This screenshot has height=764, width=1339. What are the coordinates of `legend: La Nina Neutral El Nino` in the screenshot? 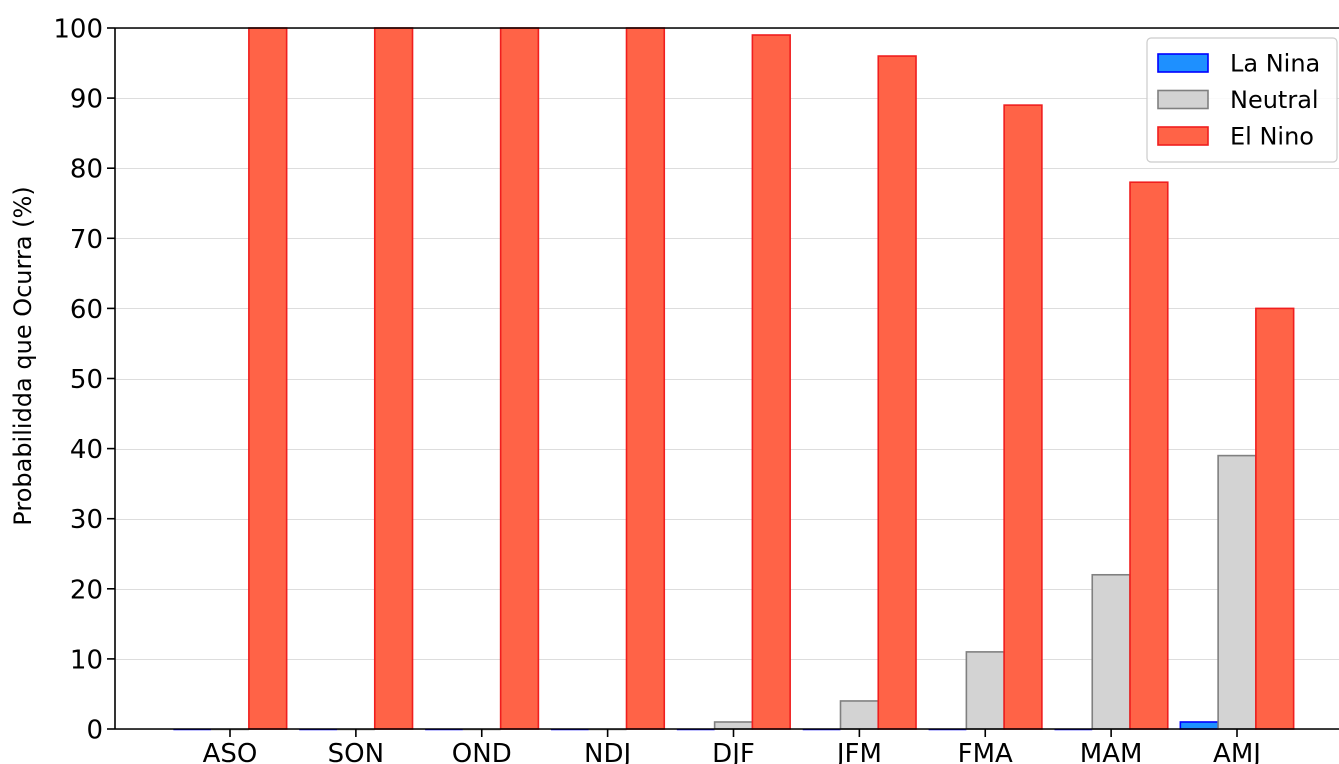 It's located at (1242, 100).